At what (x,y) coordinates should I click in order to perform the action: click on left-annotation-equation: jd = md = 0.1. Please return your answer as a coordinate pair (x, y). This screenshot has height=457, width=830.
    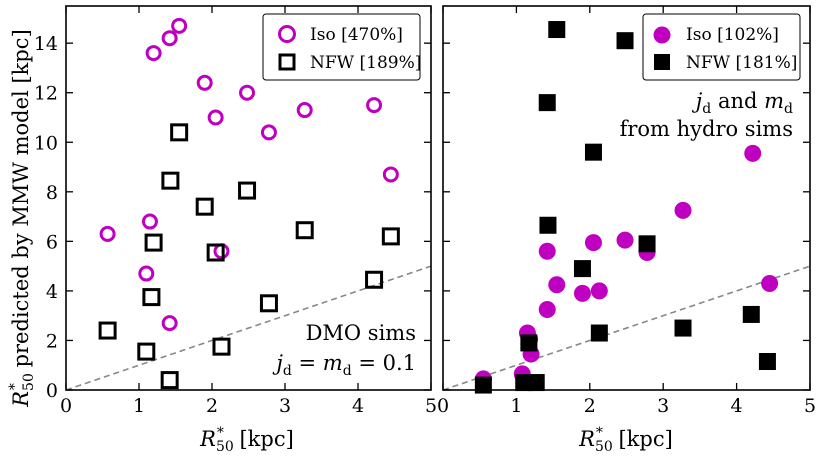
    Looking at the image, I should click on (344, 365).